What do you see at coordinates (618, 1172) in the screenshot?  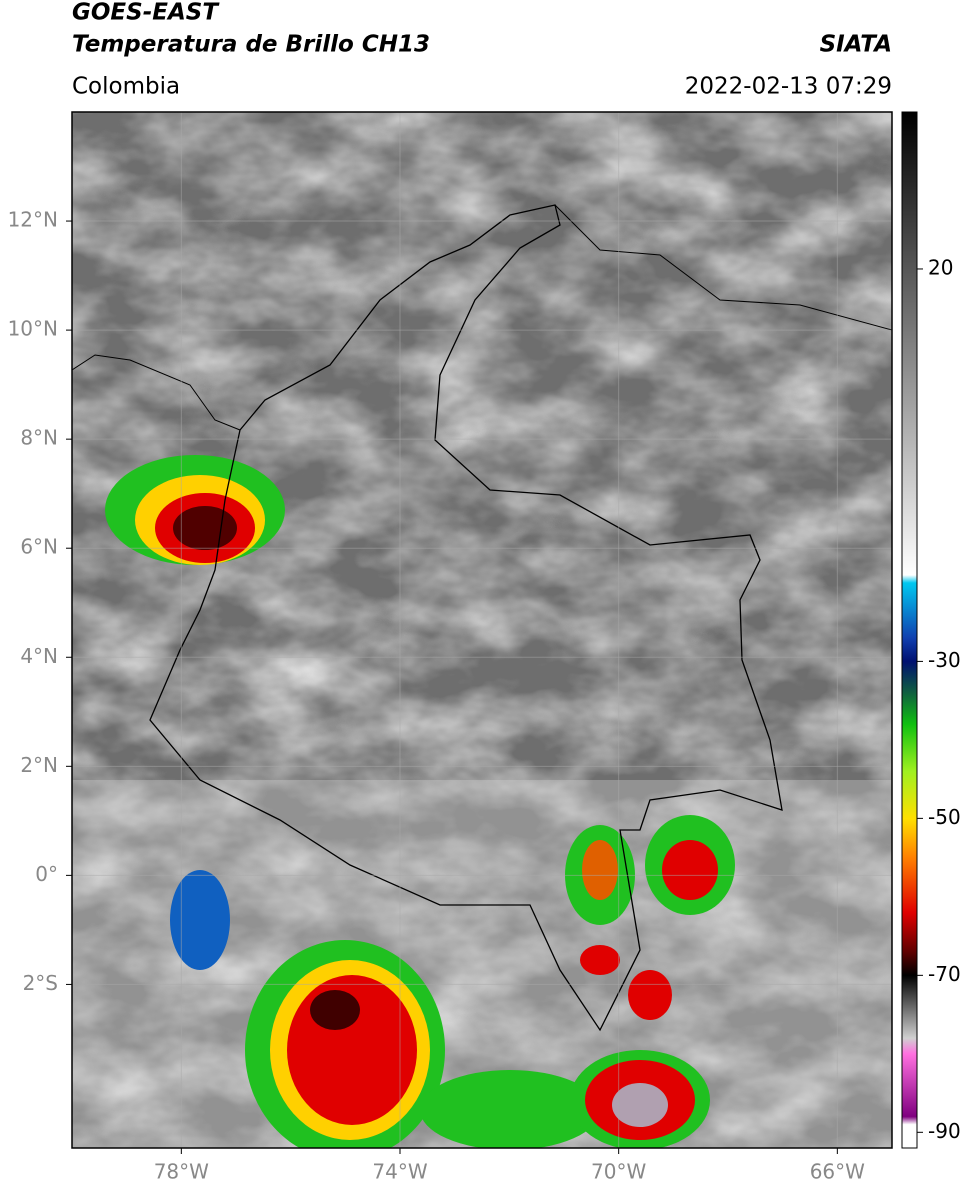 I see `x-tick-label: 70°W` at bounding box center [618, 1172].